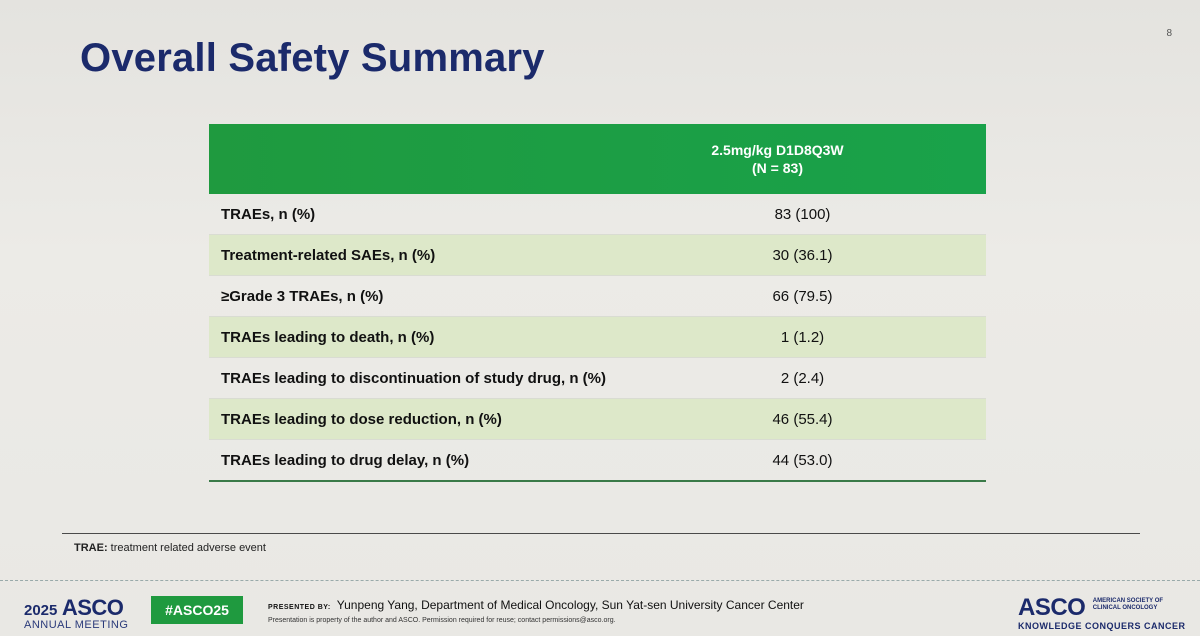  I want to click on society-name-line1: AMERICAN SOCIETY OF, so click(1128, 601).